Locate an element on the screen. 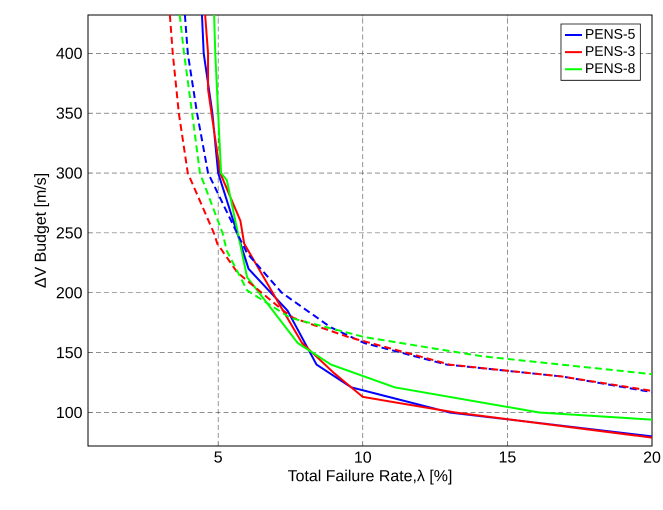 The width and height of the screenshot is (663, 510). y-tick-label: 300 is located at coordinates (69, 173).